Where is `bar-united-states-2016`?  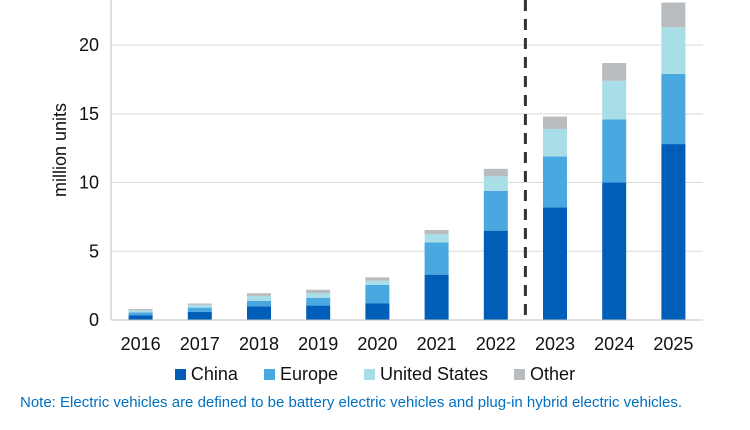 bar-united-states-2016 is located at coordinates (140, 311).